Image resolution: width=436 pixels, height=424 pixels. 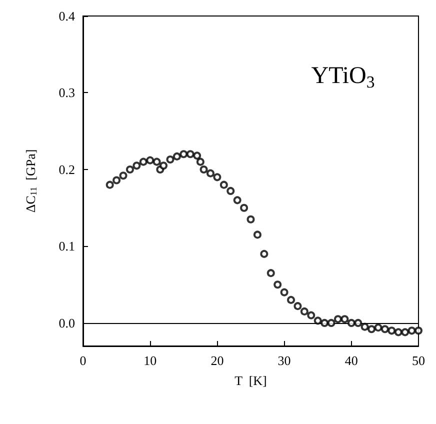 I want to click on y-tick-label: 0.2, so click(x=66, y=169).